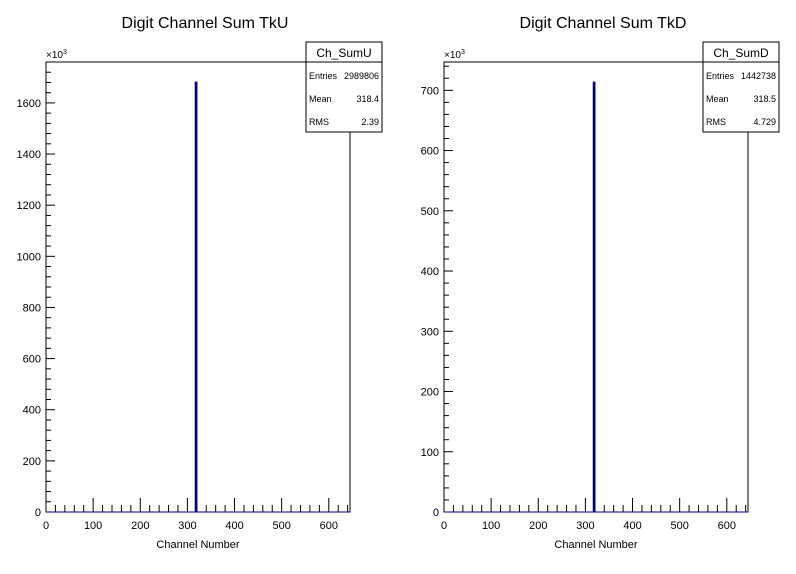 The width and height of the screenshot is (796, 574). What do you see at coordinates (205, 23) in the screenshot?
I see `chart-title: Digit Channel Sum TkU` at bounding box center [205, 23].